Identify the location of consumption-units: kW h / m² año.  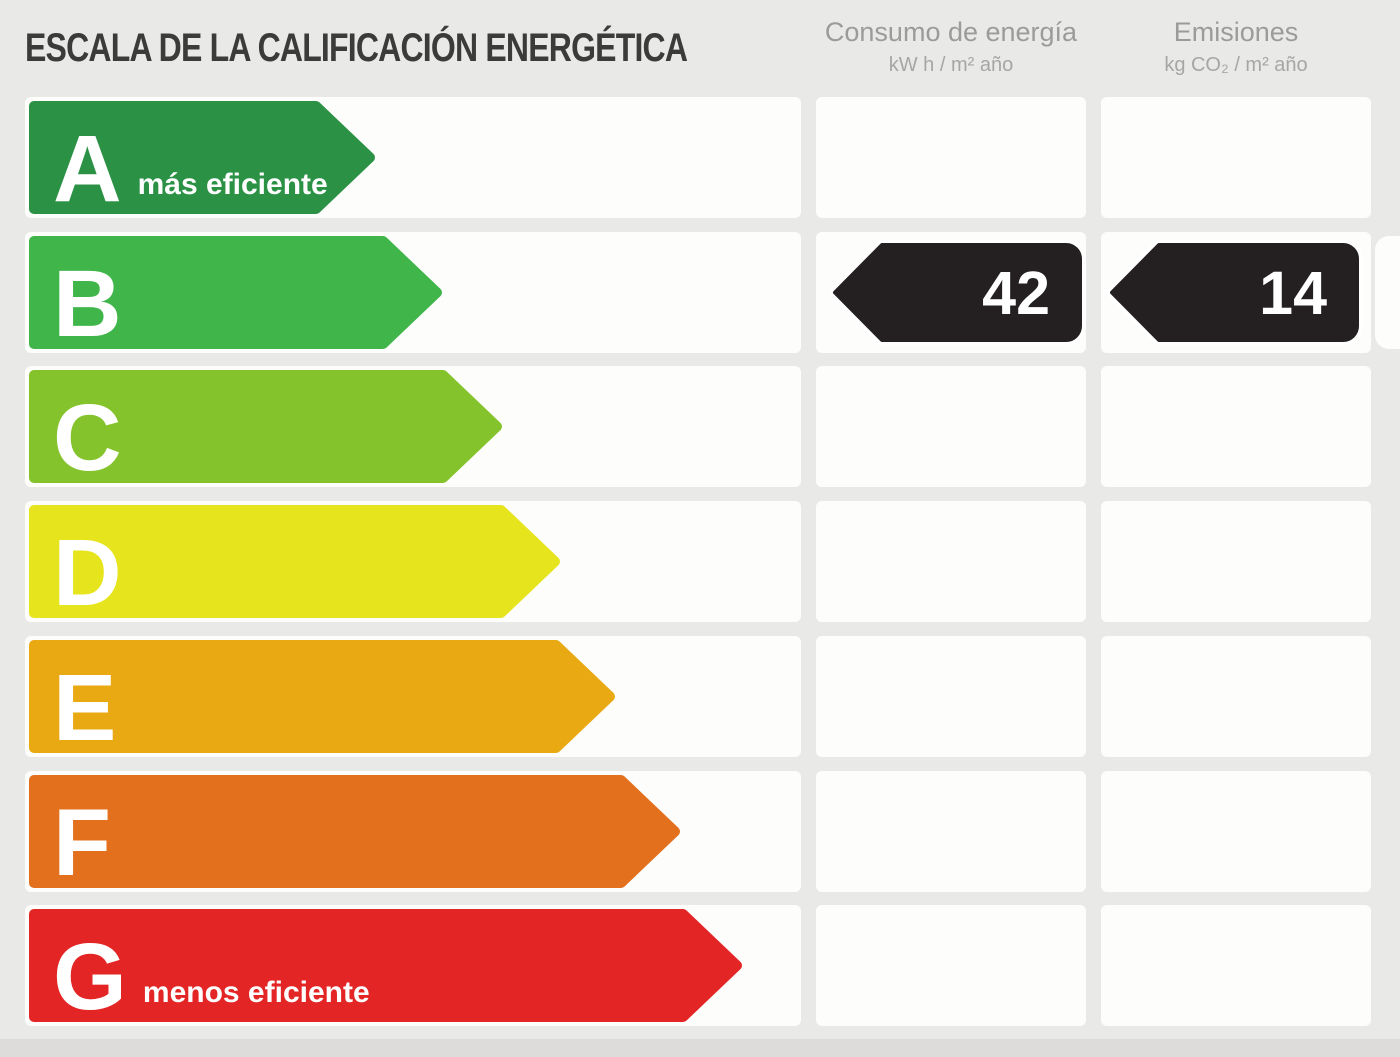
(951, 64).